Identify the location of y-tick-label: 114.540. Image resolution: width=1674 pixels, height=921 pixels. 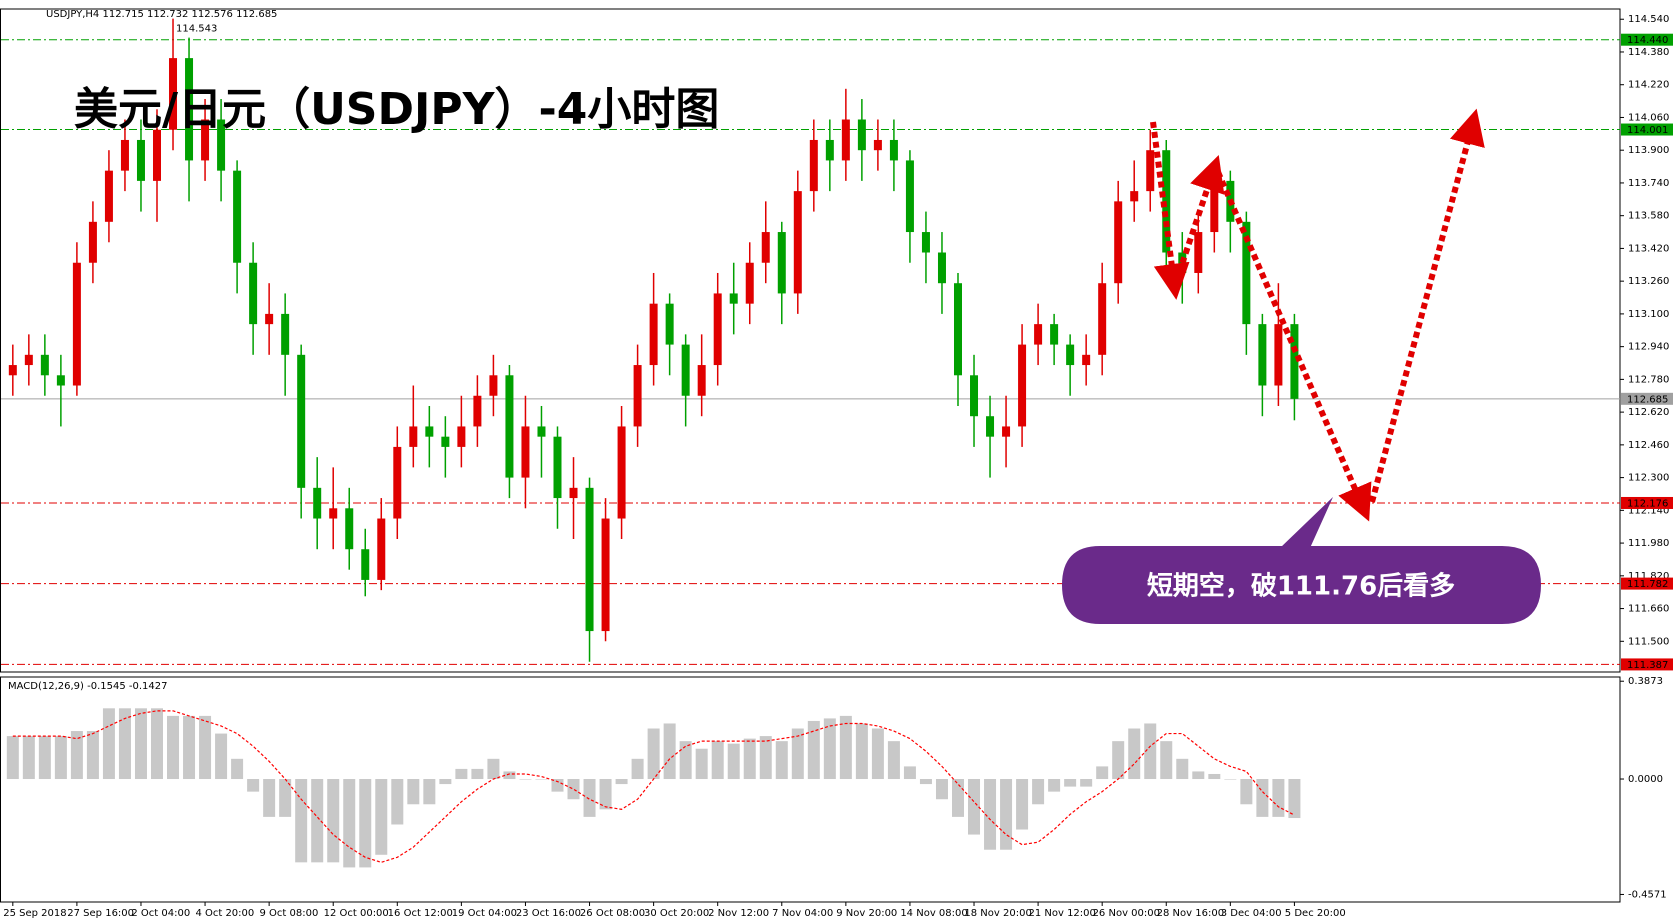
(1648, 19).